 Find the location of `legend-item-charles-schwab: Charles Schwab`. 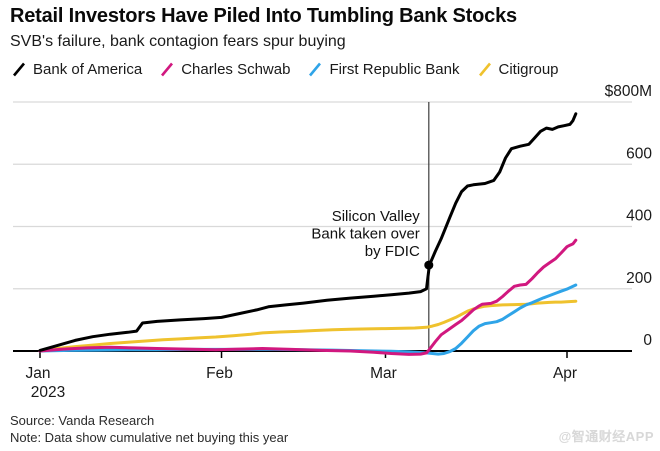

legend-item-charles-schwab: Charles Schwab is located at coordinates (225, 69).